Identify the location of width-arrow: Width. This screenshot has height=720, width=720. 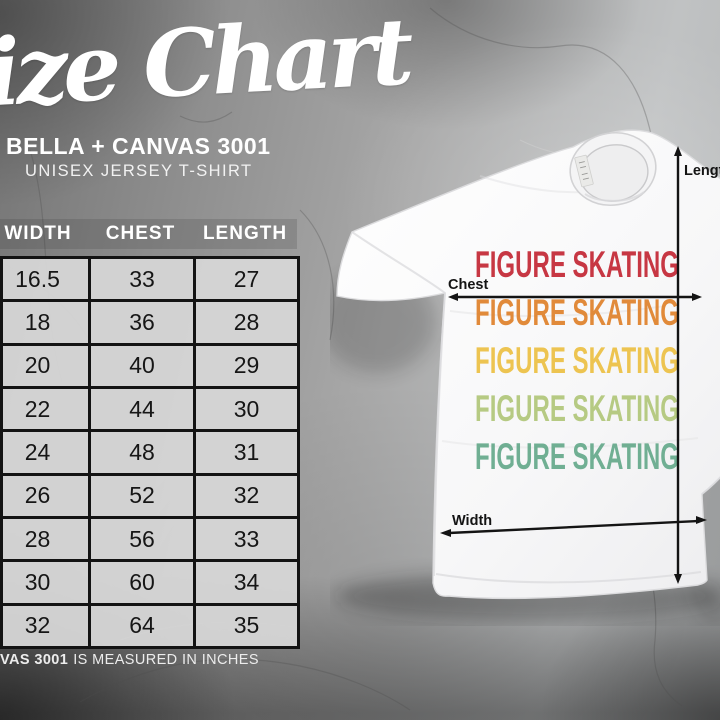
(573, 525).